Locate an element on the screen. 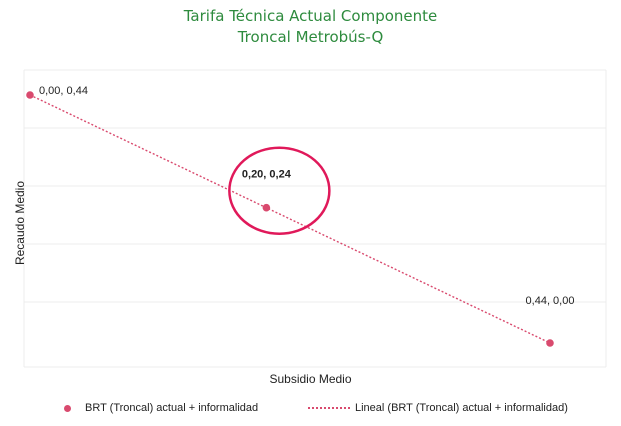 This screenshot has height=426, width=621. y-axis-label: Recaudo Medio is located at coordinates (20, 223).